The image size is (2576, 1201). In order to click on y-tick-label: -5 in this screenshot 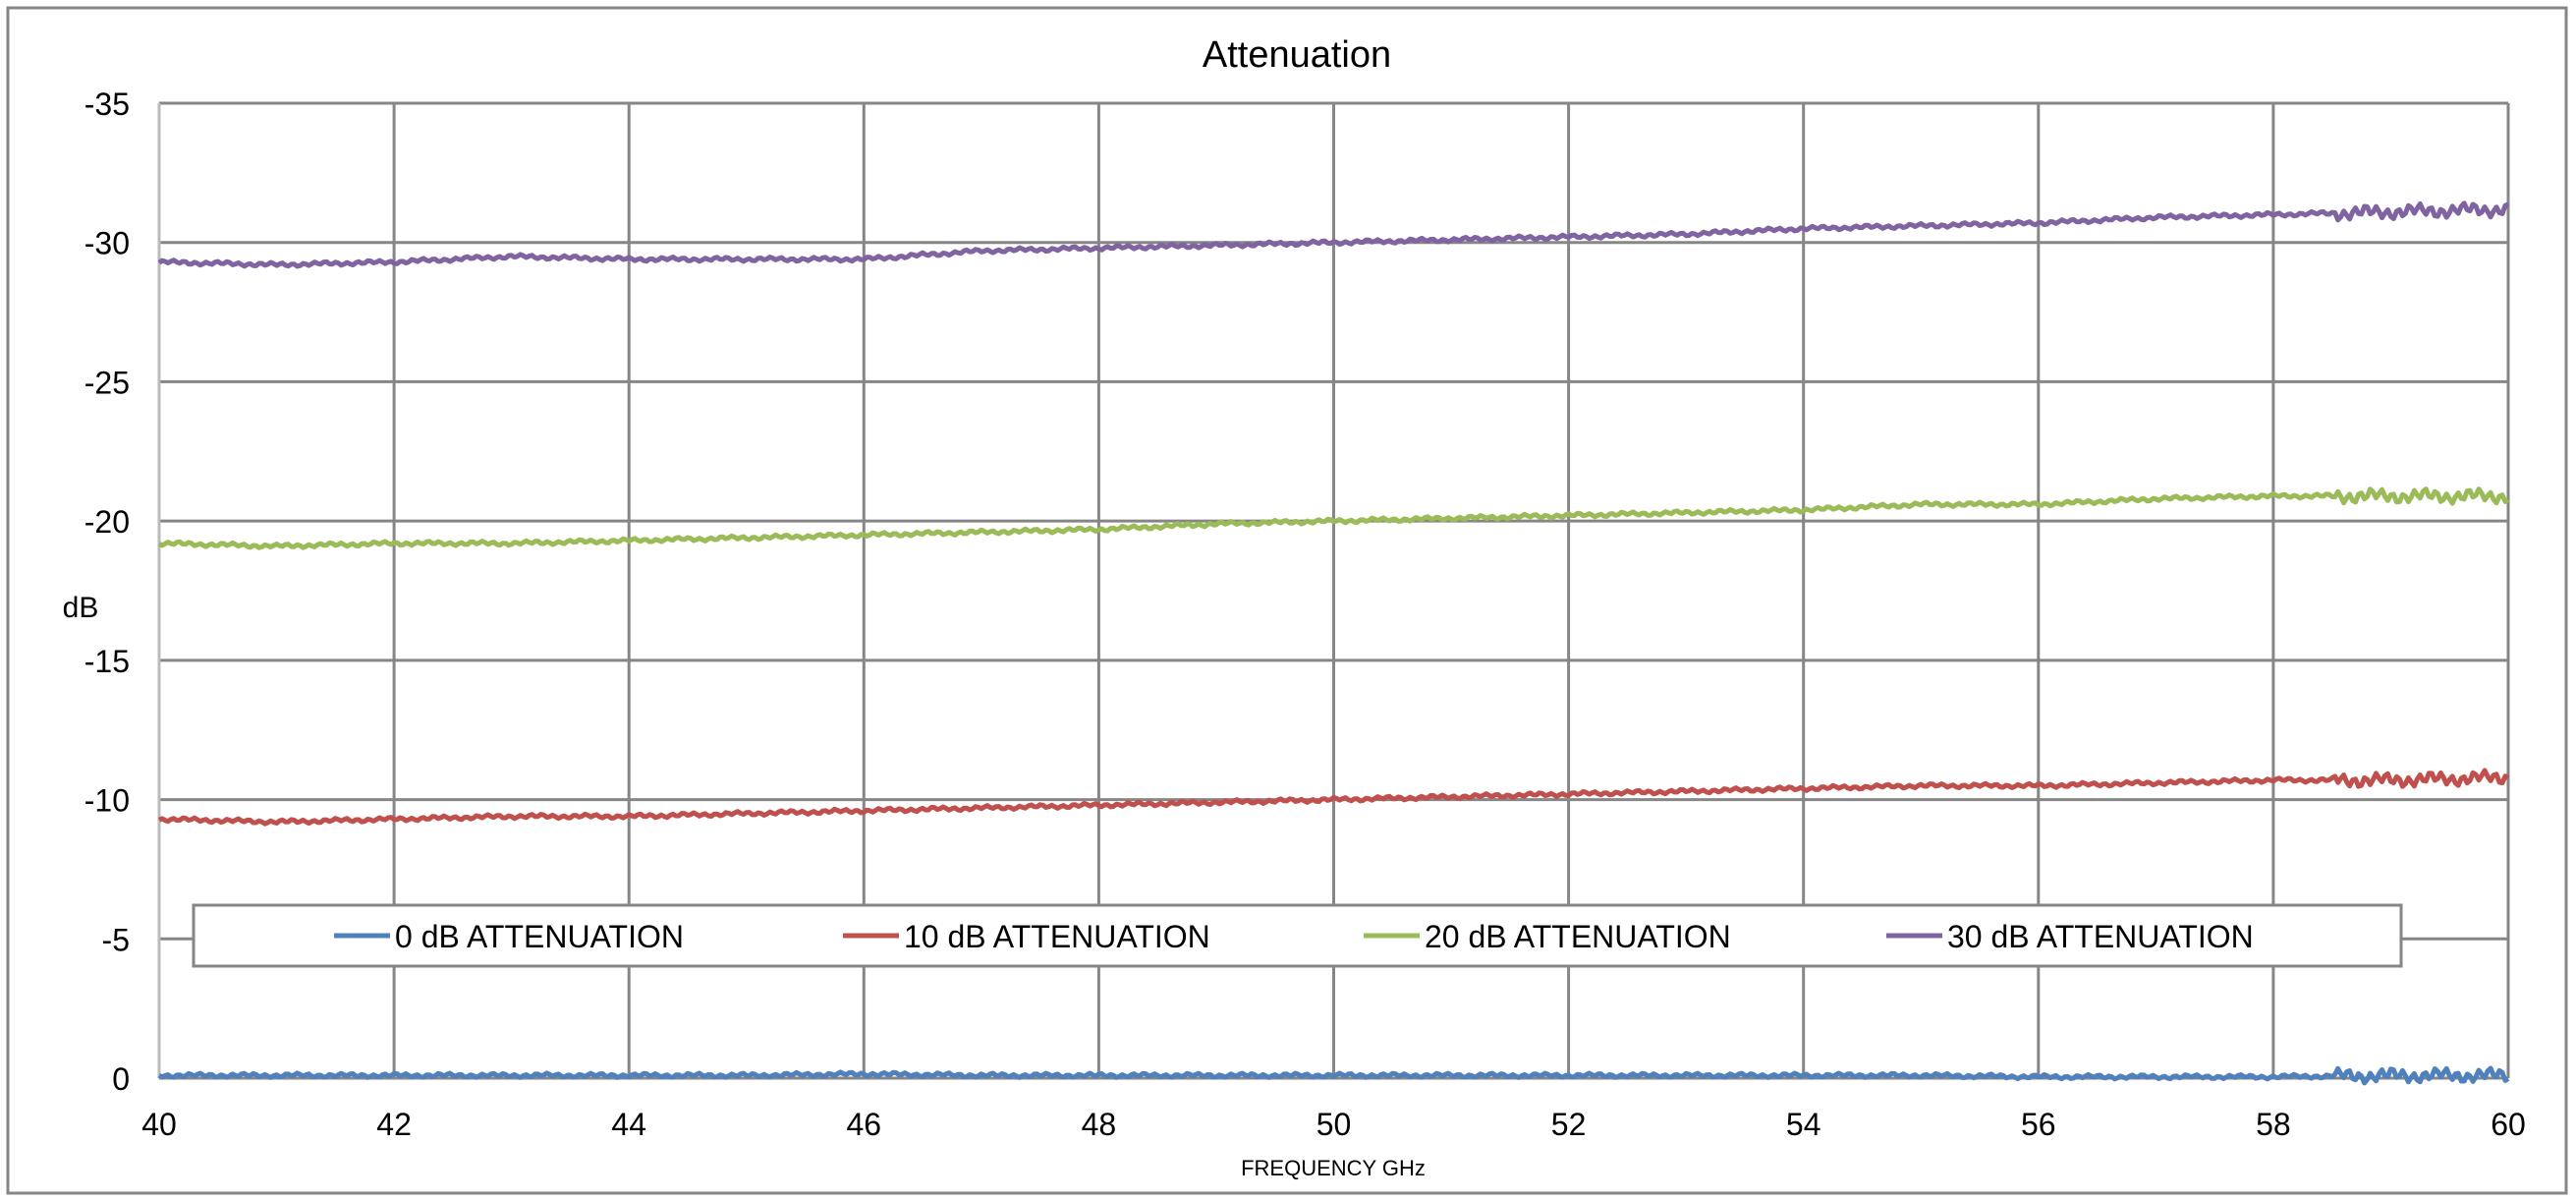, I will do `click(116, 939)`.